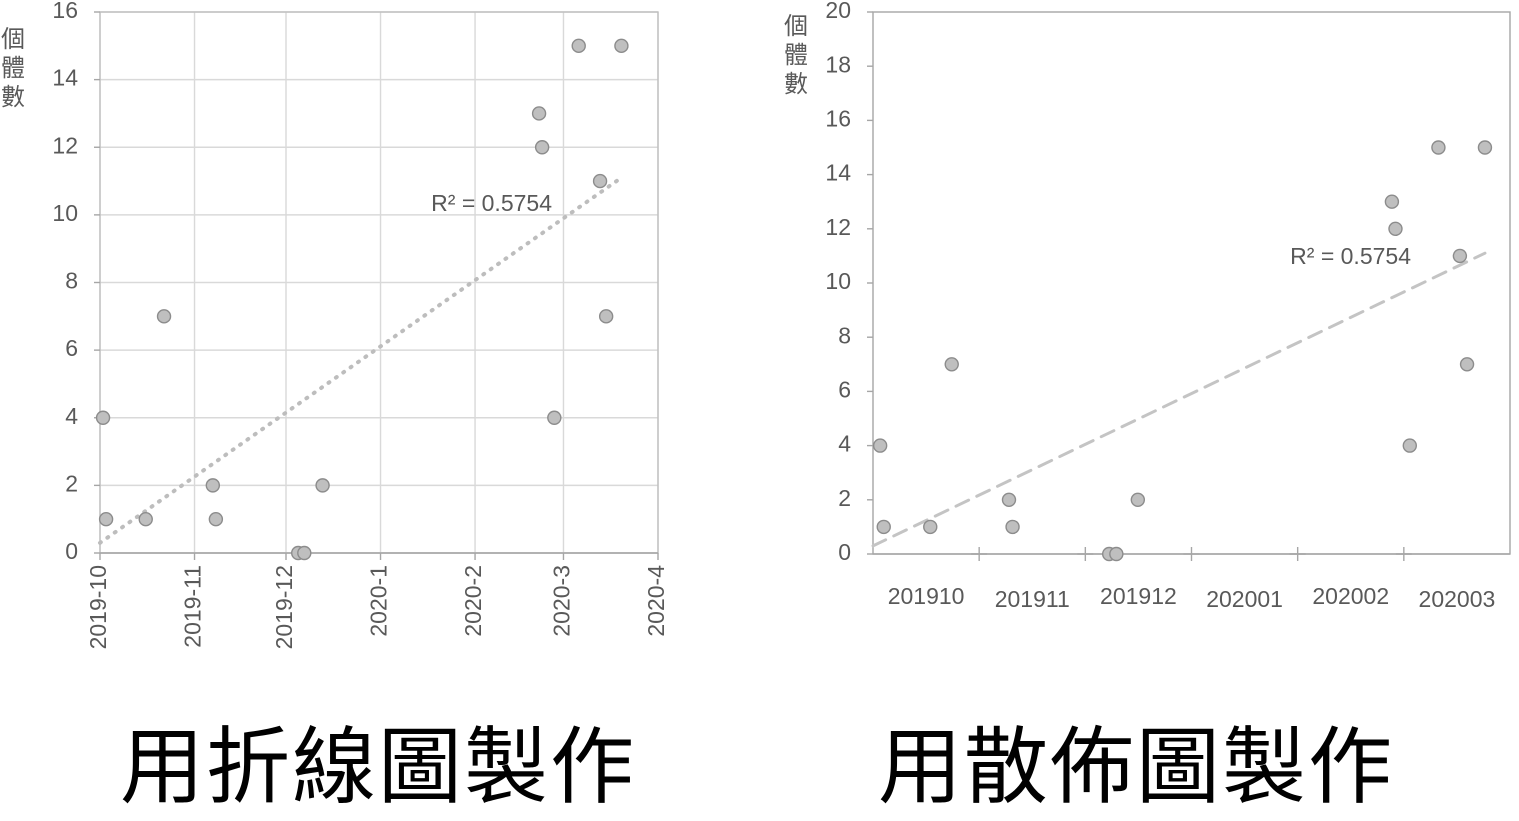 This screenshot has height=821, width=1519. I want to click on x-tick-label: 202003, so click(1457, 599).